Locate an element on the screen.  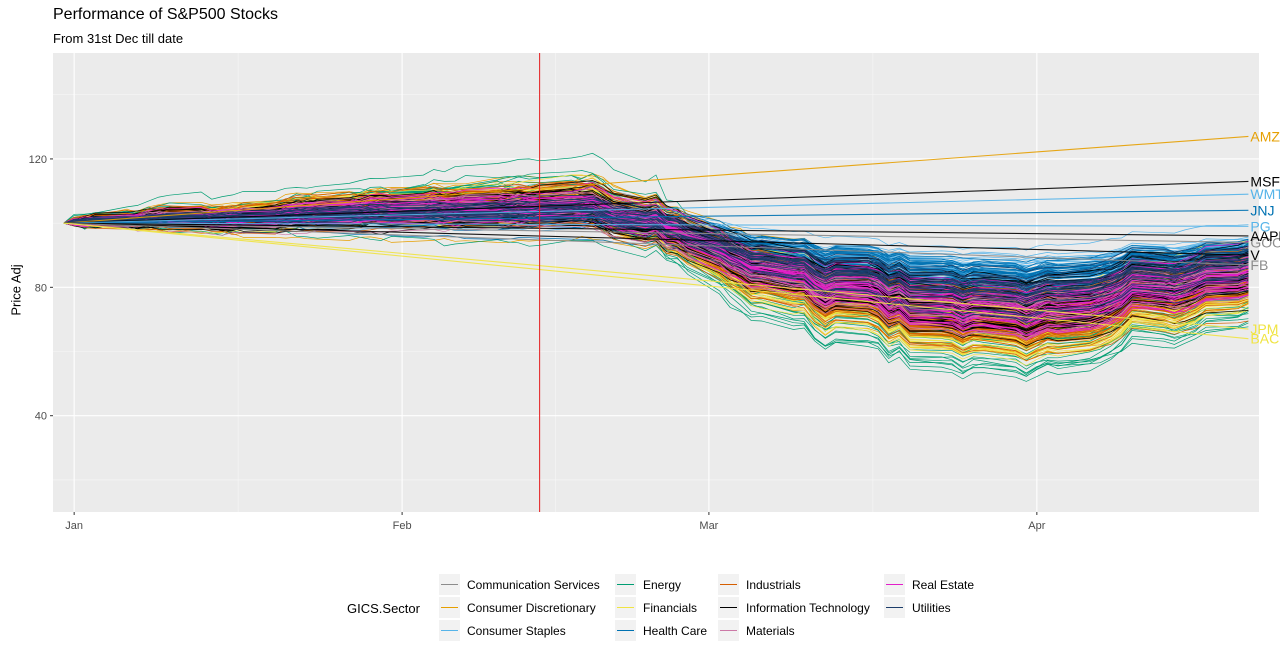
chart-title: Performance of S&P500 Stocks is located at coordinates (165, 14).